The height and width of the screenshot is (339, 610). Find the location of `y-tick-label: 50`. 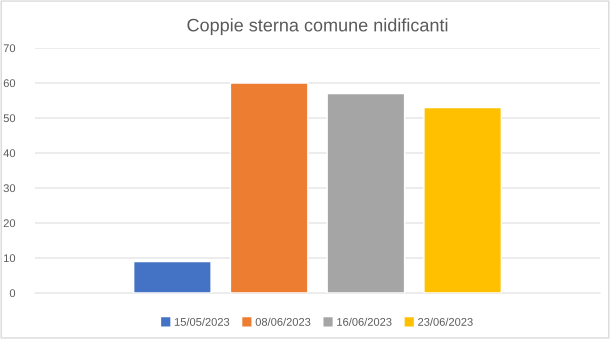

y-tick-label: 50 is located at coordinates (10, 118).